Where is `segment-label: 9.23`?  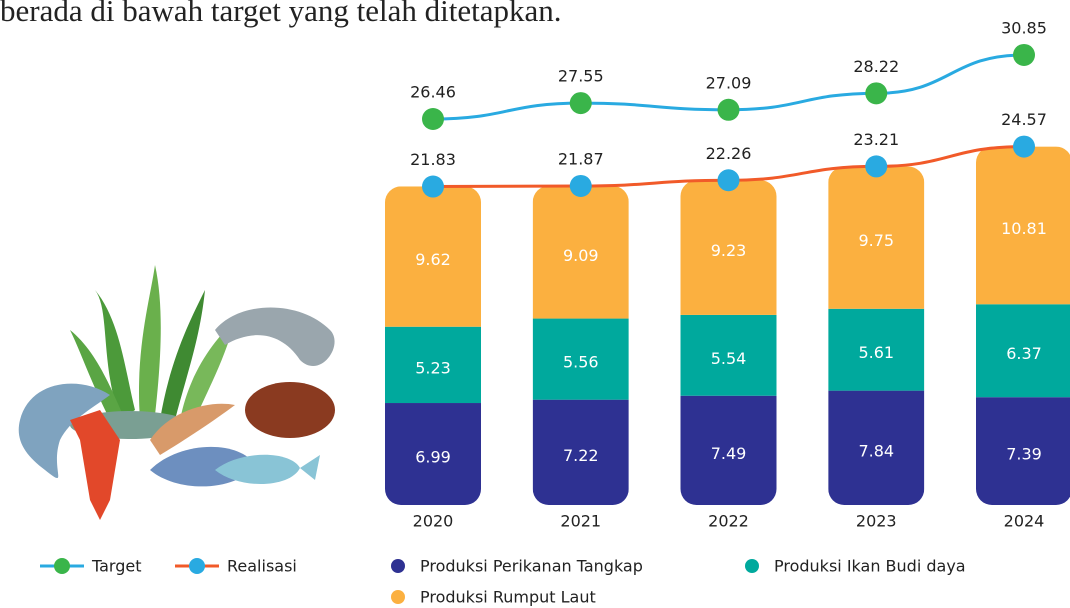 segment-label: 9.23 is located at coordinates (729, 250).